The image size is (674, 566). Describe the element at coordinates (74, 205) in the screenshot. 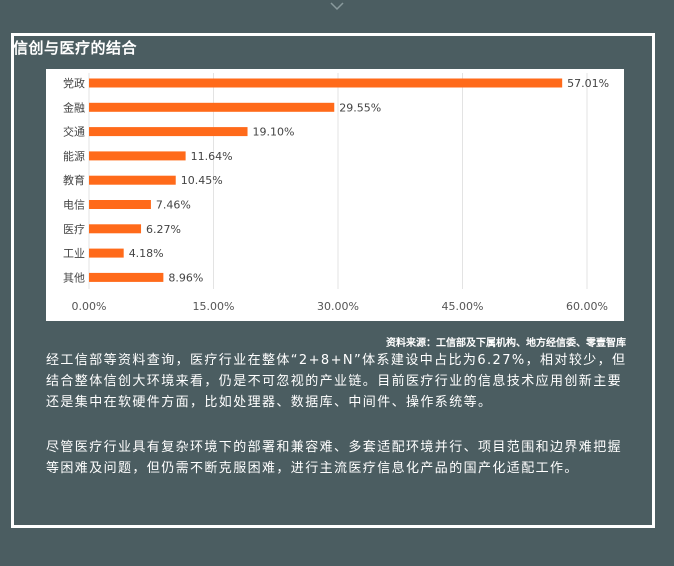

I see `category-label: 电信` at that location.